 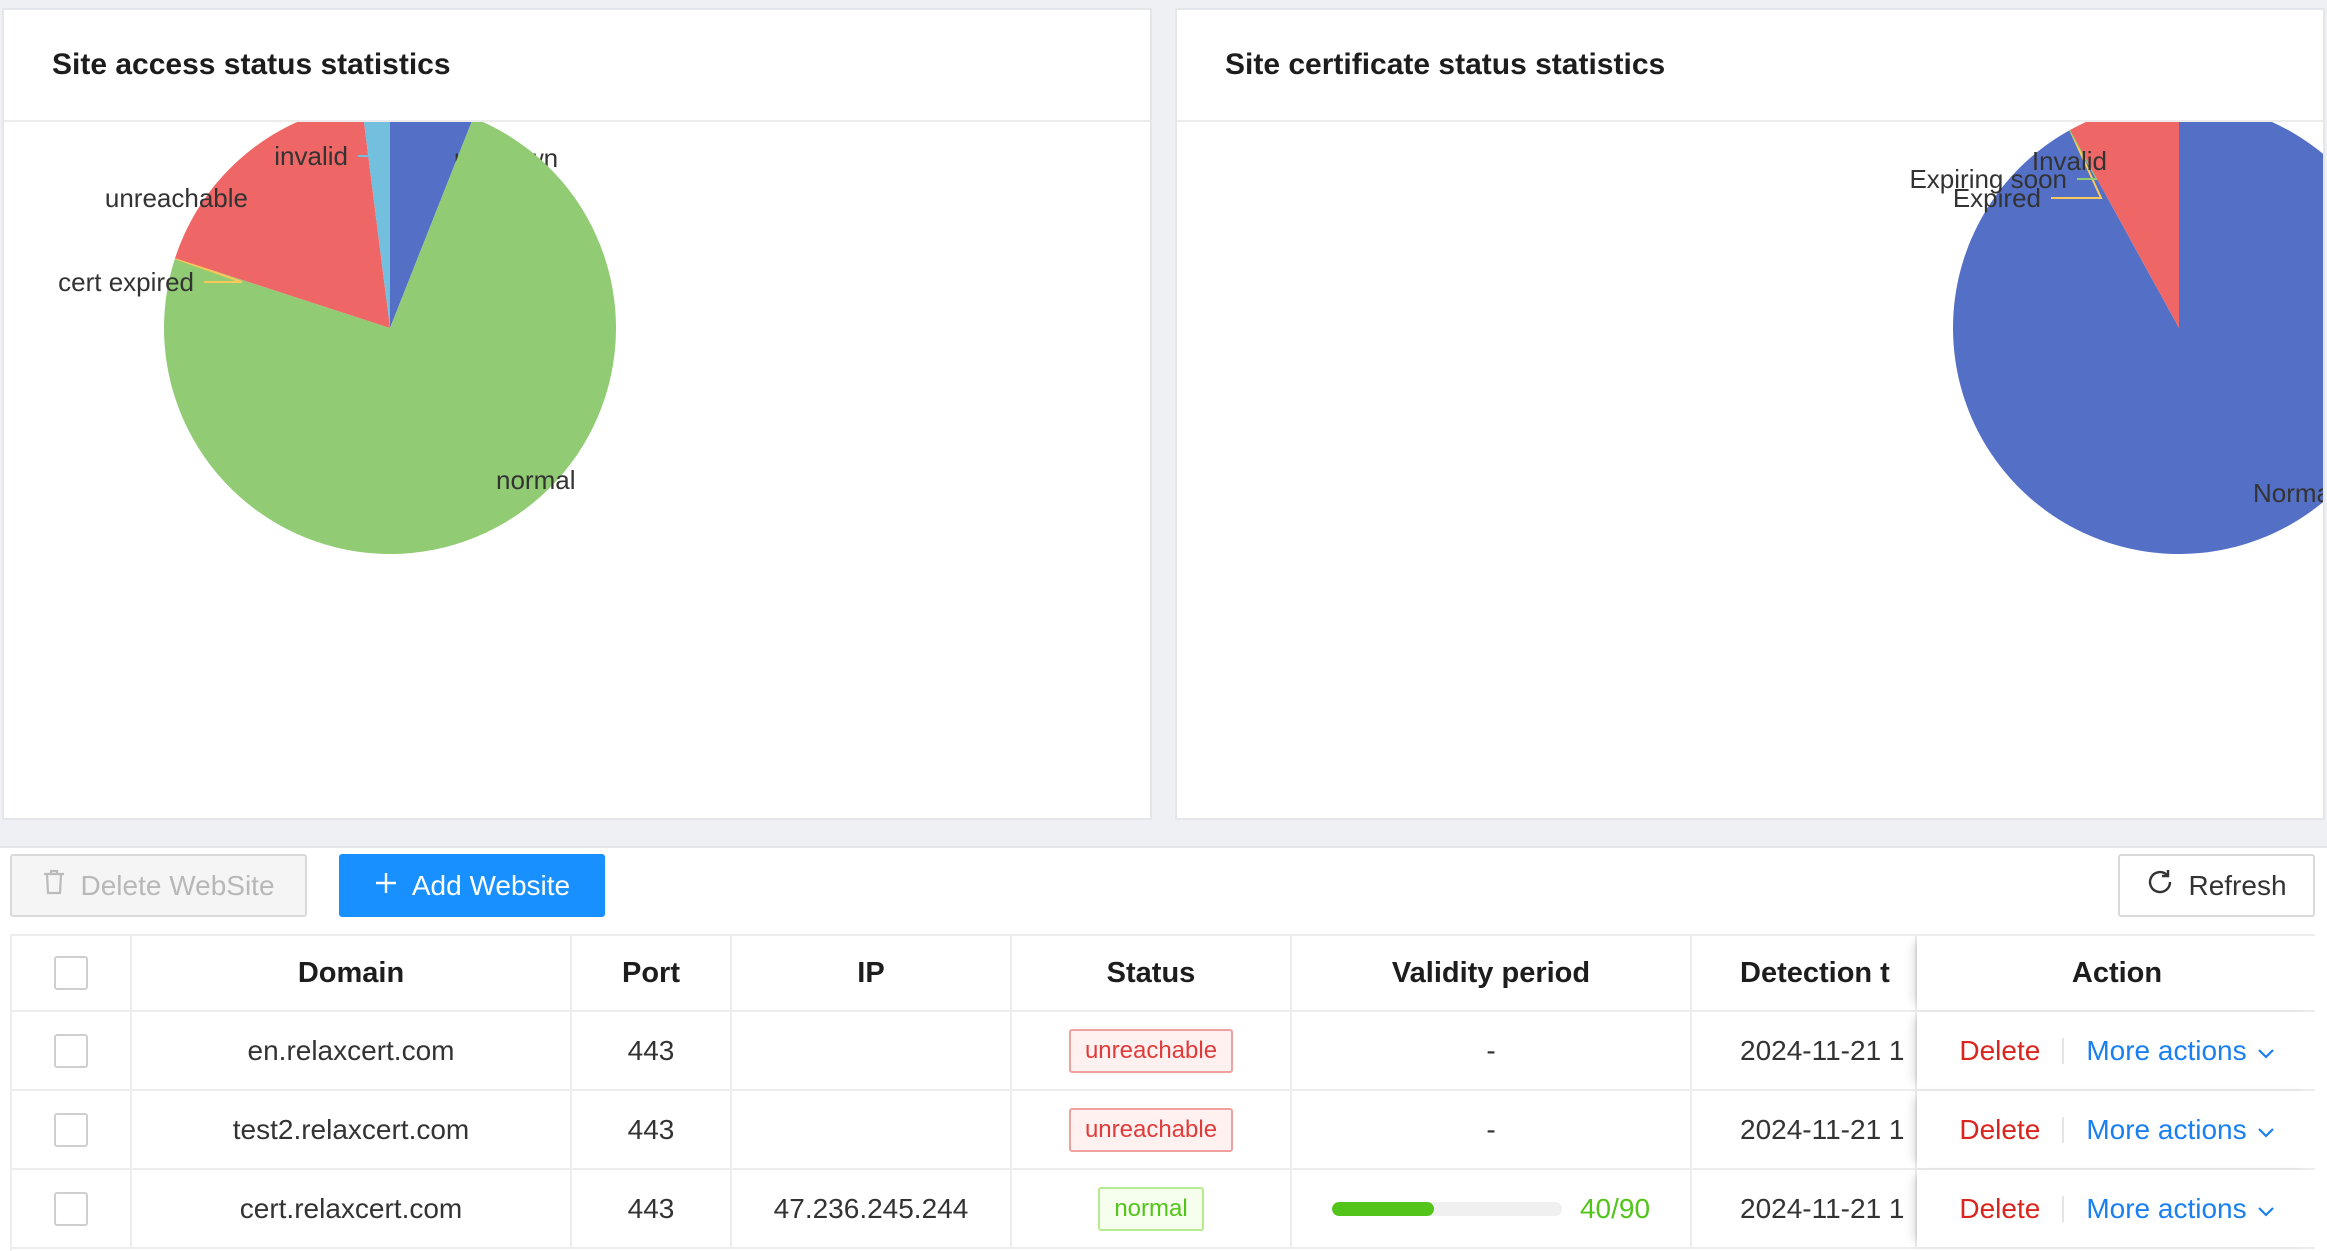 I want to click on delete-website-label: Delete WebSite, so click(x=177, y=885).